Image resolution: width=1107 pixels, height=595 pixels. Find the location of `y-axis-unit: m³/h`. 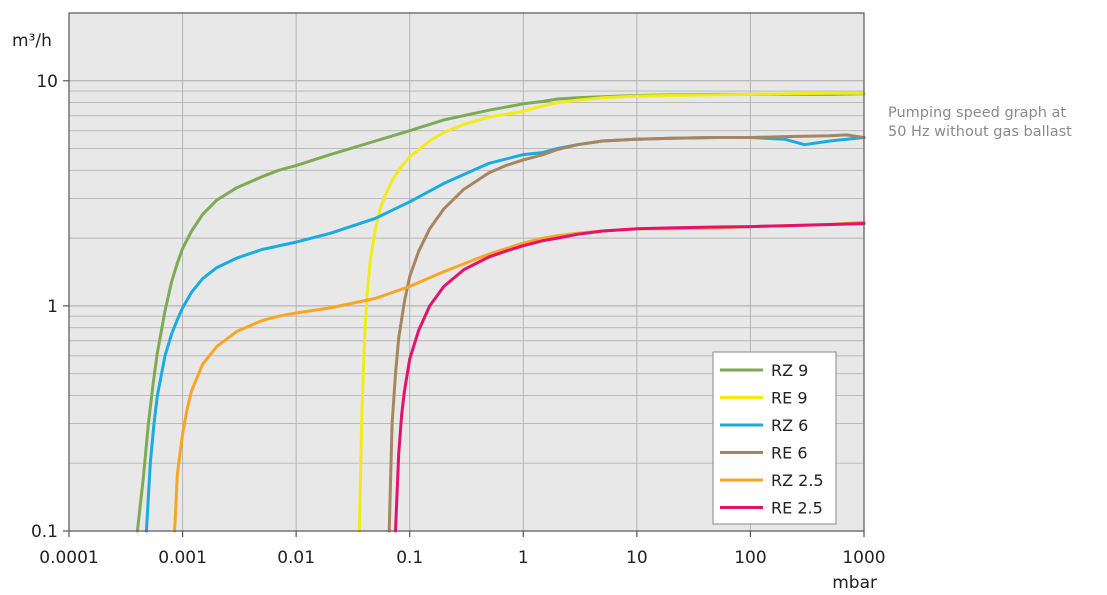

y-axis-unit: m³/h is located at coordinates (32, 41).